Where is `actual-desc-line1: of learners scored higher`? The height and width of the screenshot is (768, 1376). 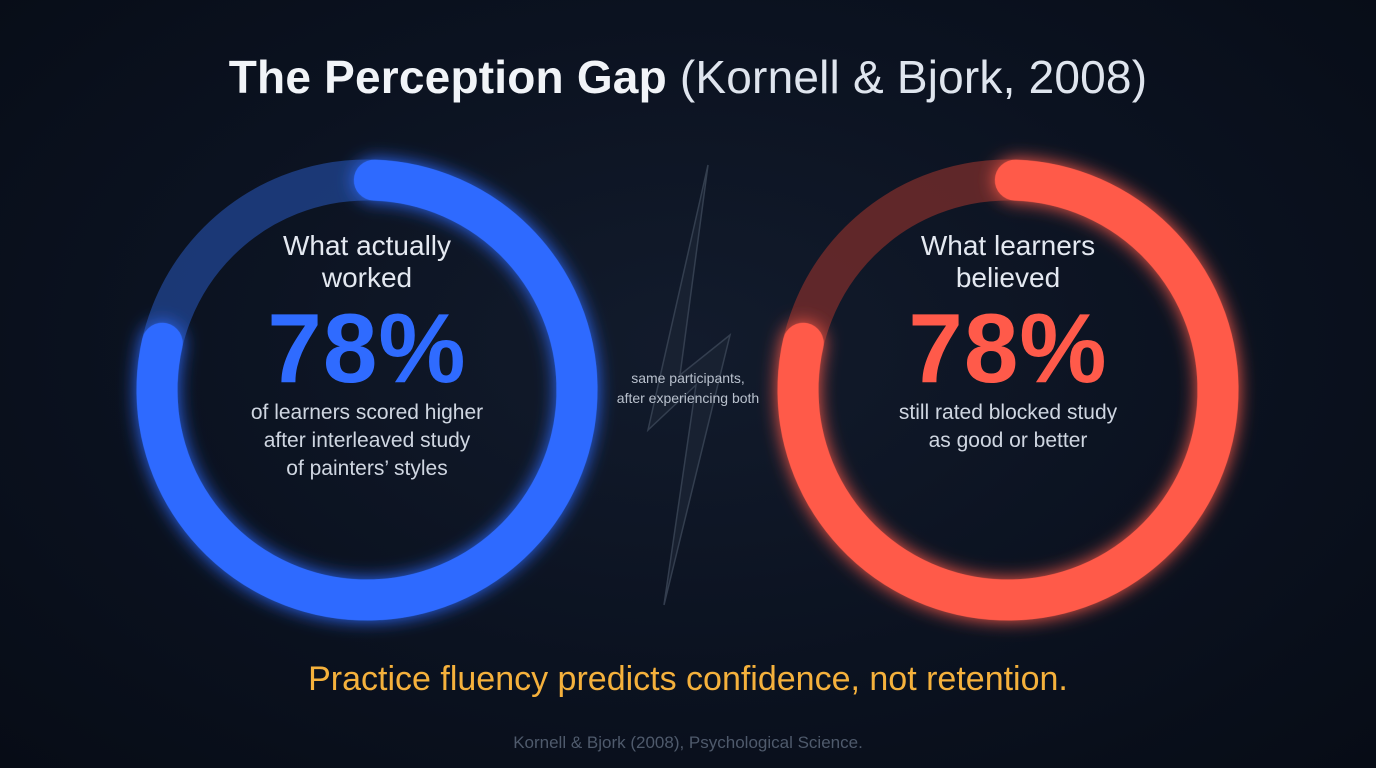
actual-desc-line1: of learners scored higher is located at coordinates (367, 412).